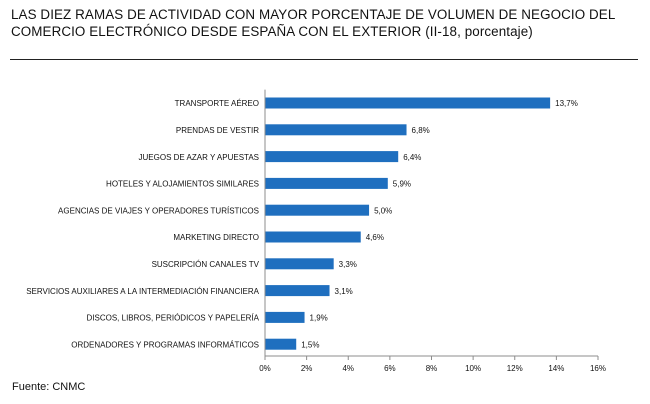 This screenshot has width=650, height=404. I want to click on x-tick-label: 14%, so click(556, 368).